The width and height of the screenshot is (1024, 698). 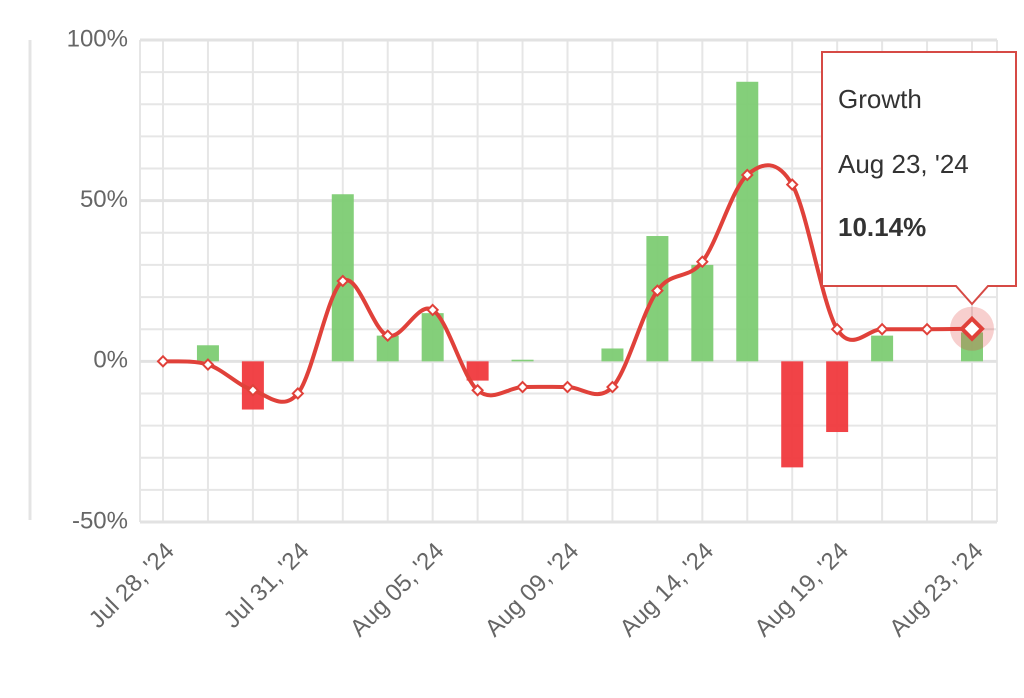 I want to click on x-tick-label: Aug 09, '24, so click(x=532, y=590).